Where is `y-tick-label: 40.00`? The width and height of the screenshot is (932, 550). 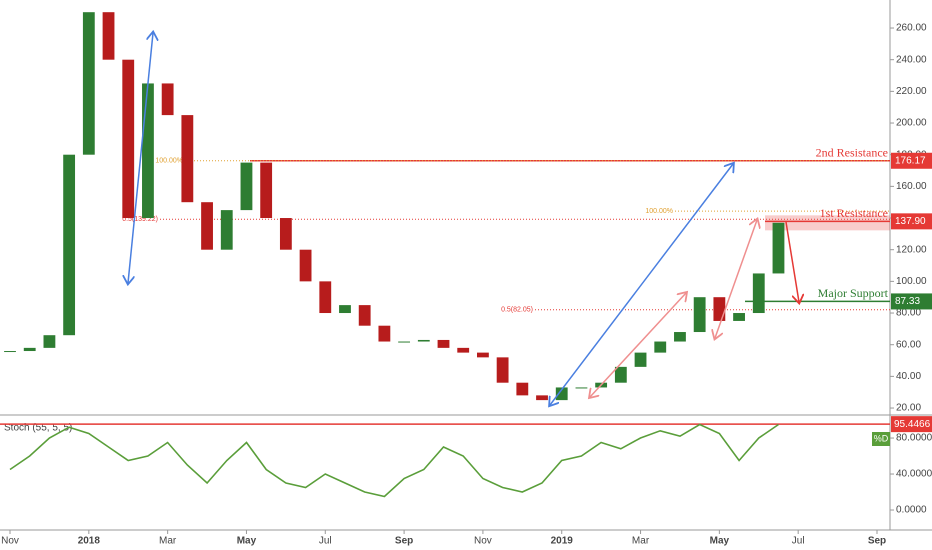 y-tick-label: 40.00 is located at coordinates (908, 376).